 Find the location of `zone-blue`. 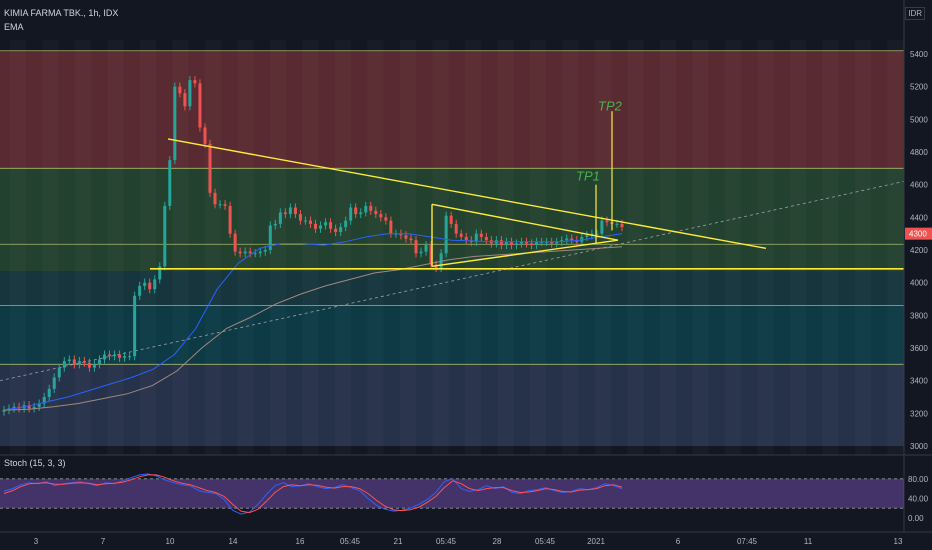

zone-blue is located at coordinates (452, 405).